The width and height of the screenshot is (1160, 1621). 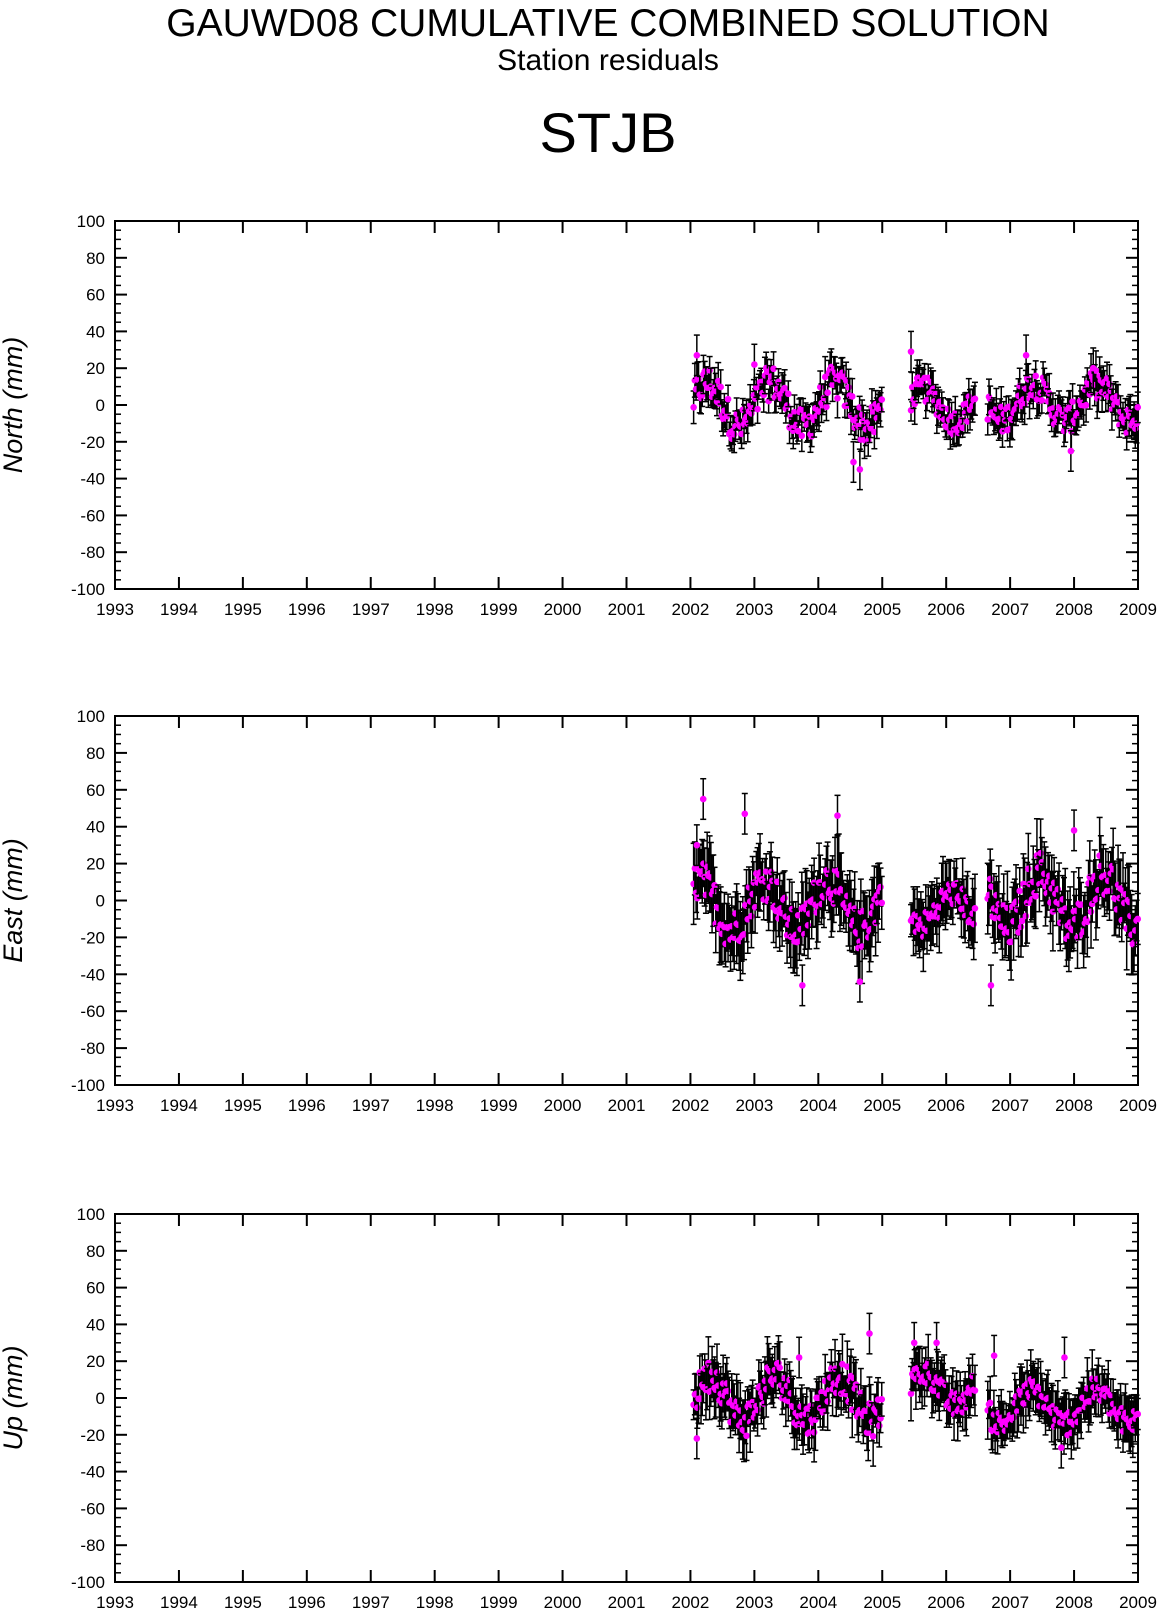 What do you see at coordinates (95, 295) in the screenshot?
I see `y-tick-label: 60` at bounding box center [95, 295].